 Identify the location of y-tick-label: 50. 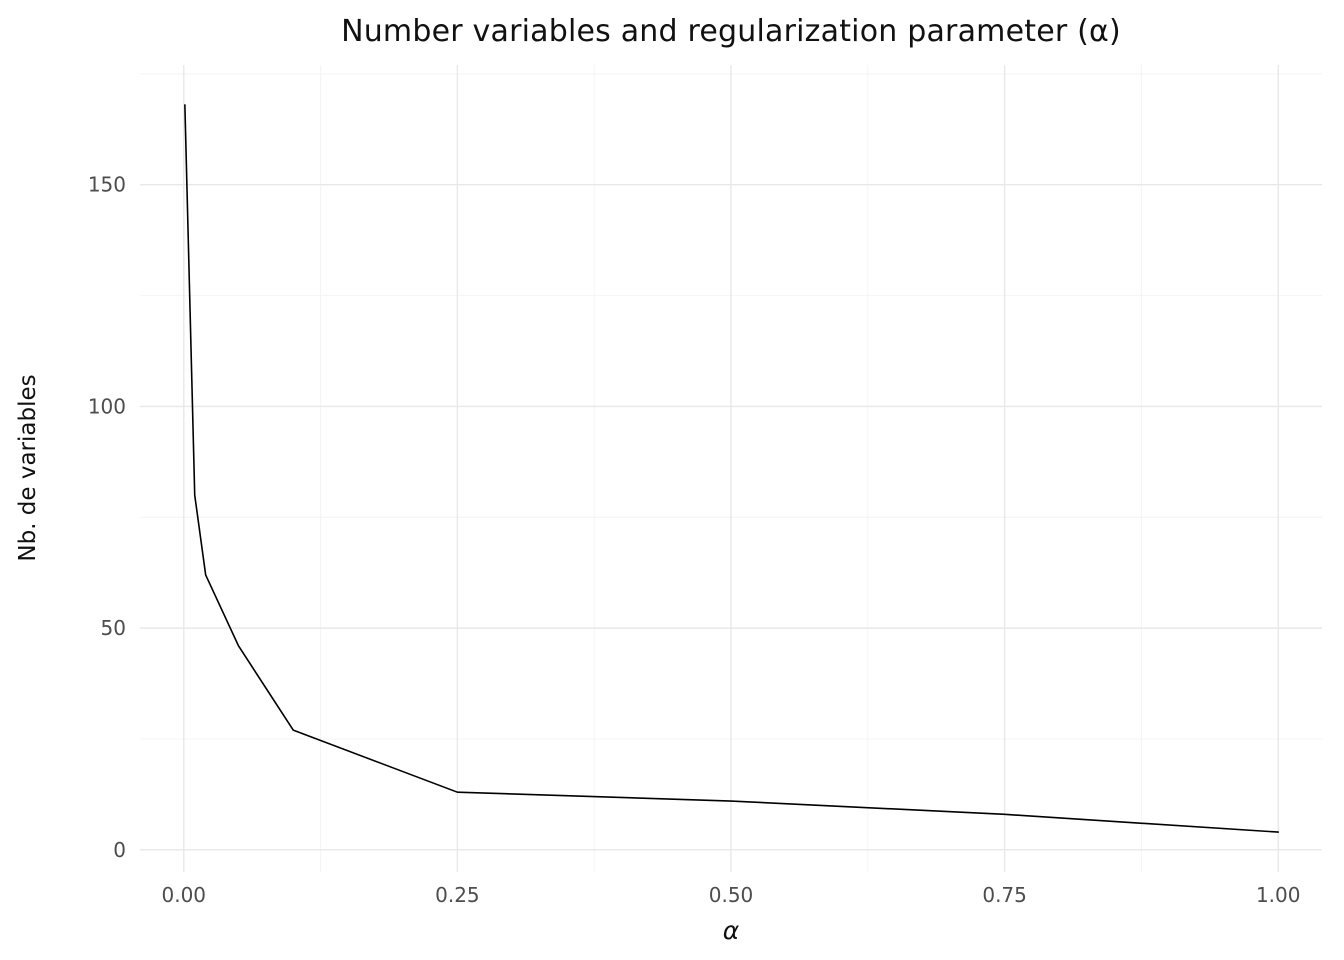
(113, 628).